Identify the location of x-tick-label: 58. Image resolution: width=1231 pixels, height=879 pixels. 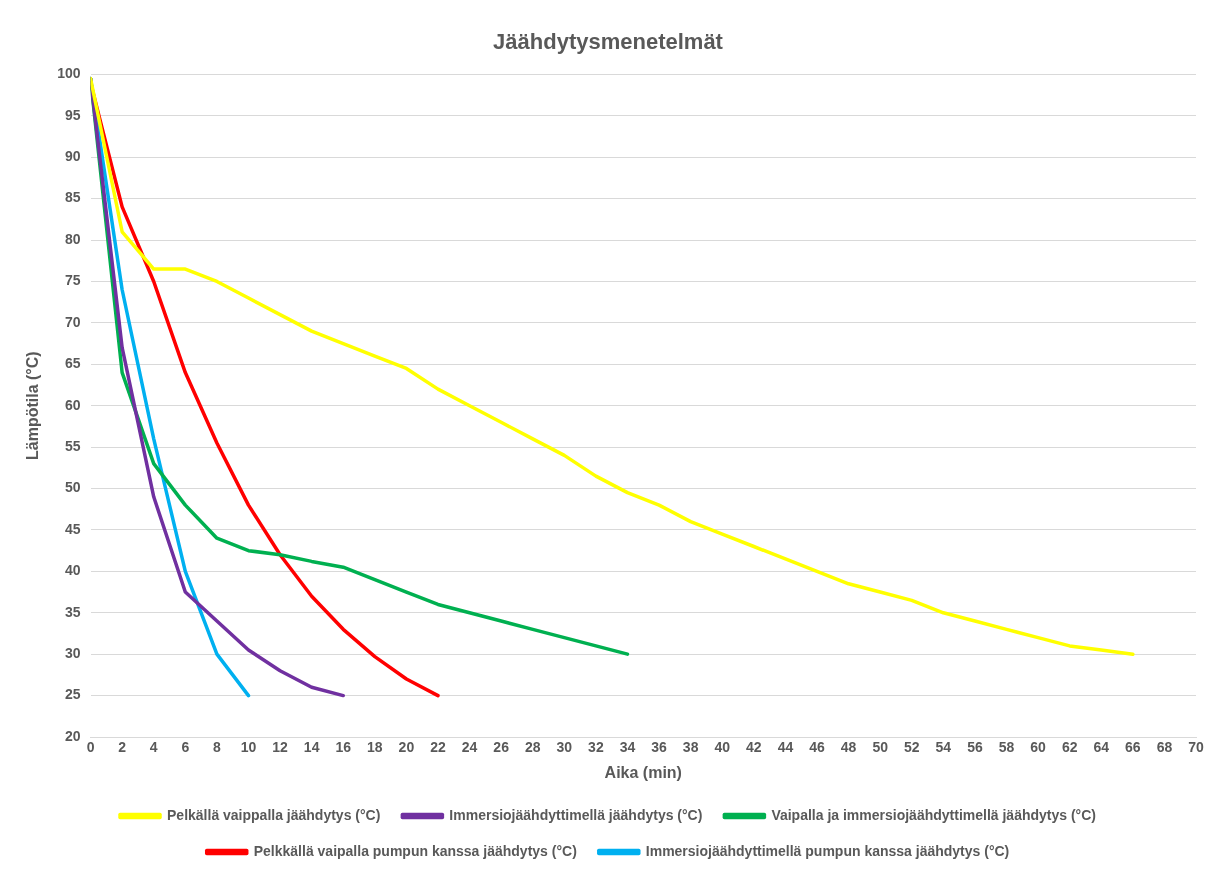
(1006, 747).